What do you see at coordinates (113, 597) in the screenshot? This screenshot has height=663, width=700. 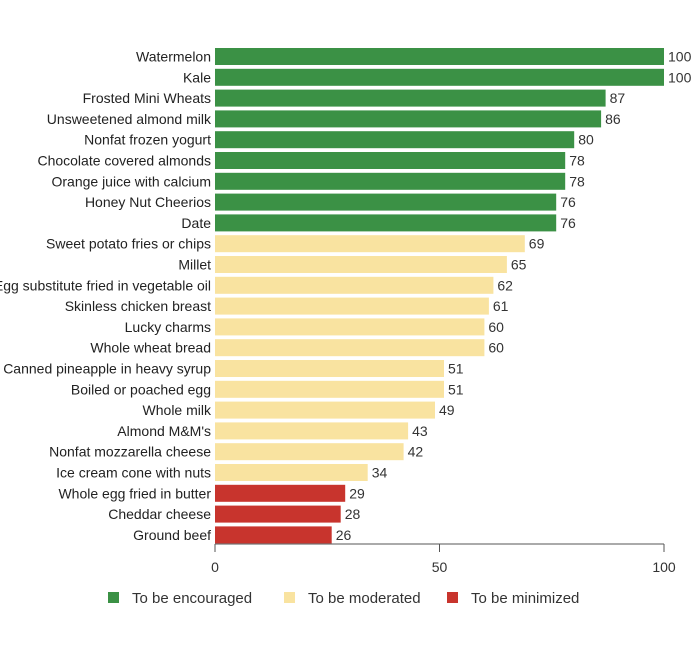 I see `legend-swatch-encouraged` at bounding box center [113, 597].